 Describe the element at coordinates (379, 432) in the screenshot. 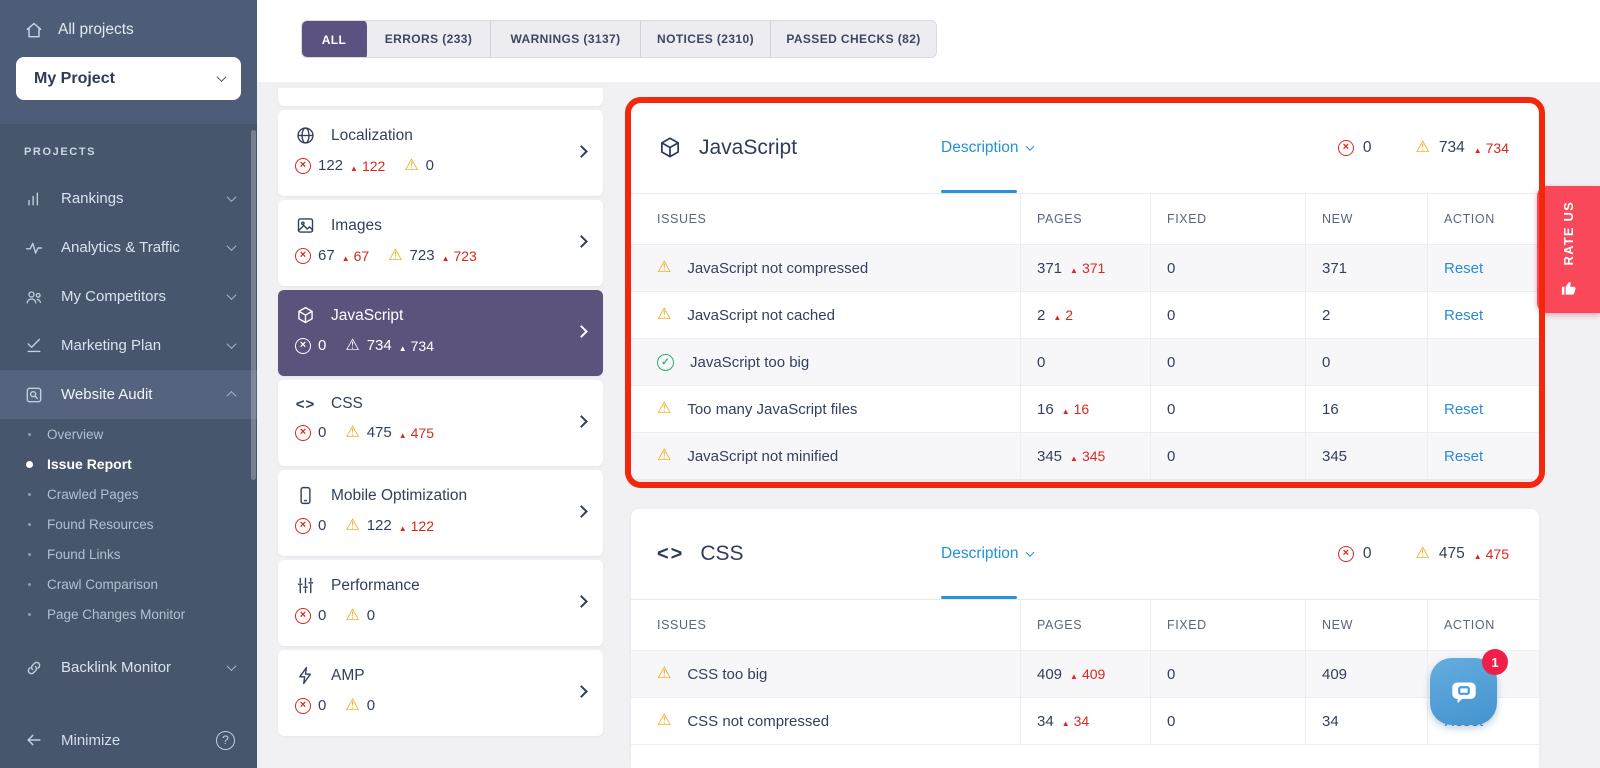

I see `warning-count: 475` at that location.